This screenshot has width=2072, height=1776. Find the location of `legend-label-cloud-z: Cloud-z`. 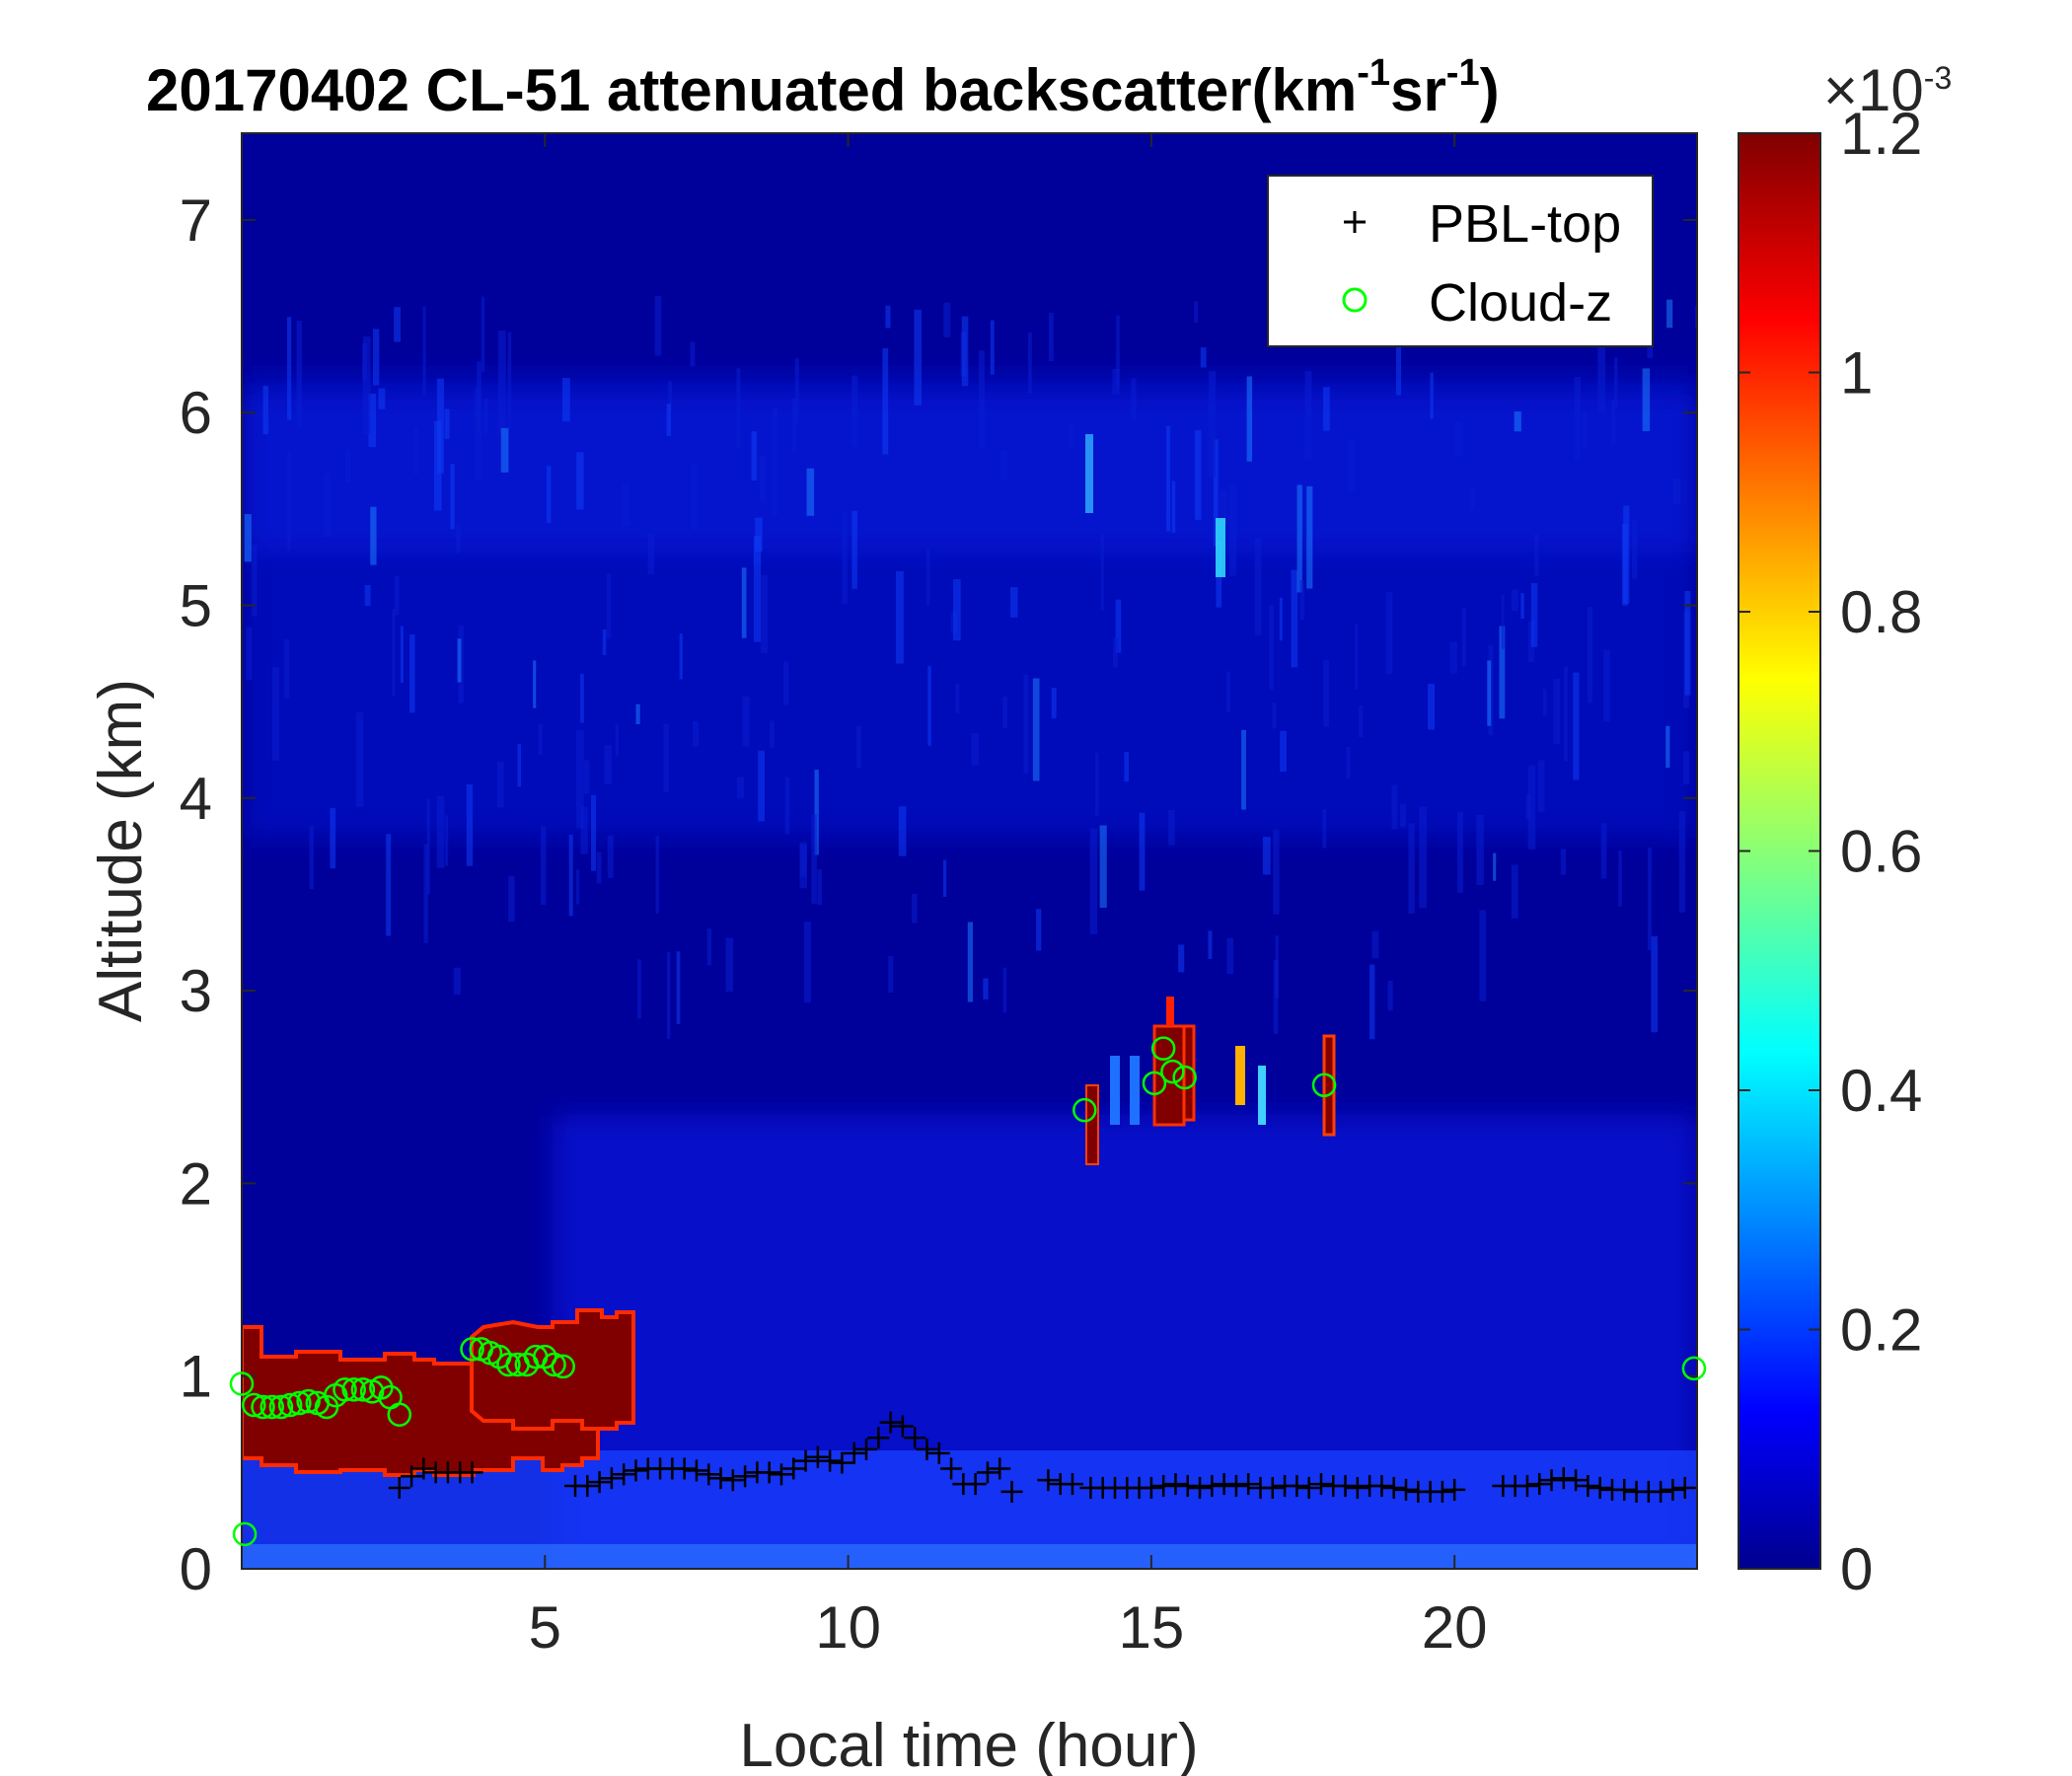

legend-label-cloud-z: Cloud-z is located at coordinates (1521, 303).